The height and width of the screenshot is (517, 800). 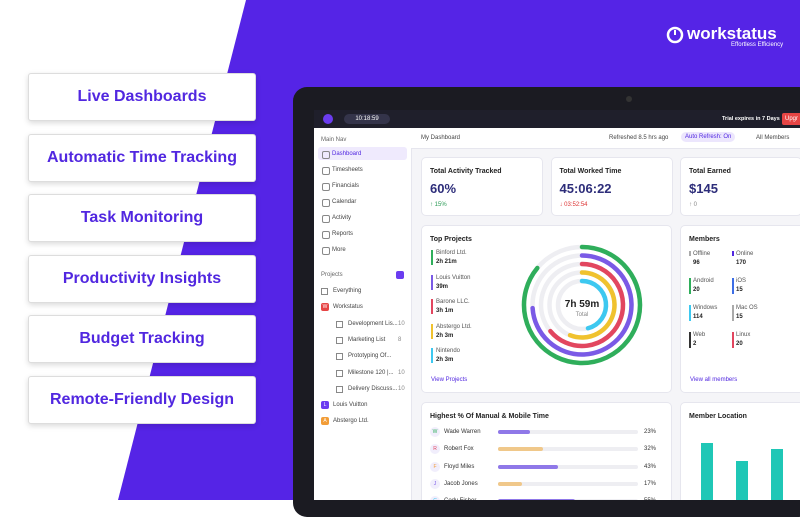 I want to click on stat-value: 45:06:22, so click(x=585, y=188).